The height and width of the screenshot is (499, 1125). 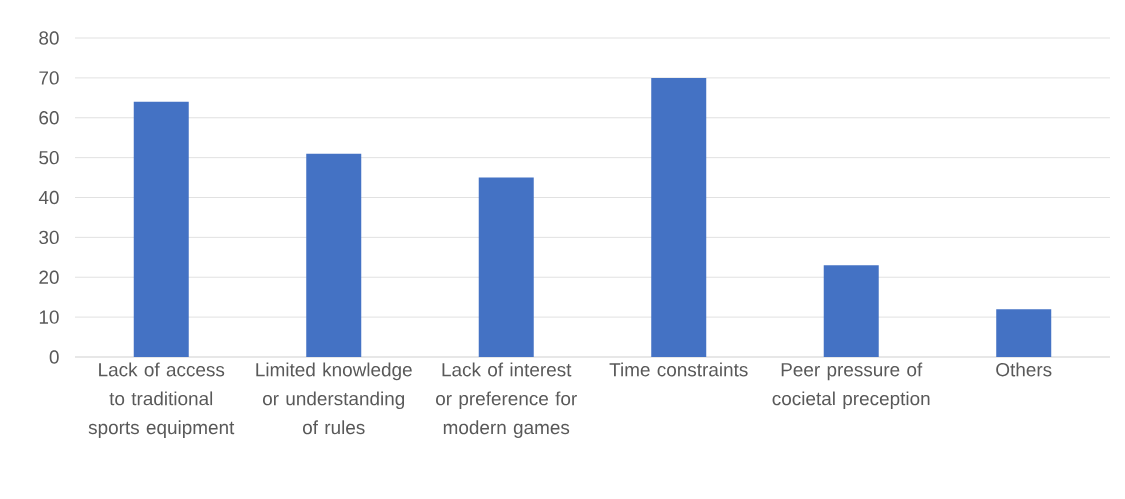 I want to click on x-tick-label: Lack of interest or preference for modern games, so click(x=506, y=400).